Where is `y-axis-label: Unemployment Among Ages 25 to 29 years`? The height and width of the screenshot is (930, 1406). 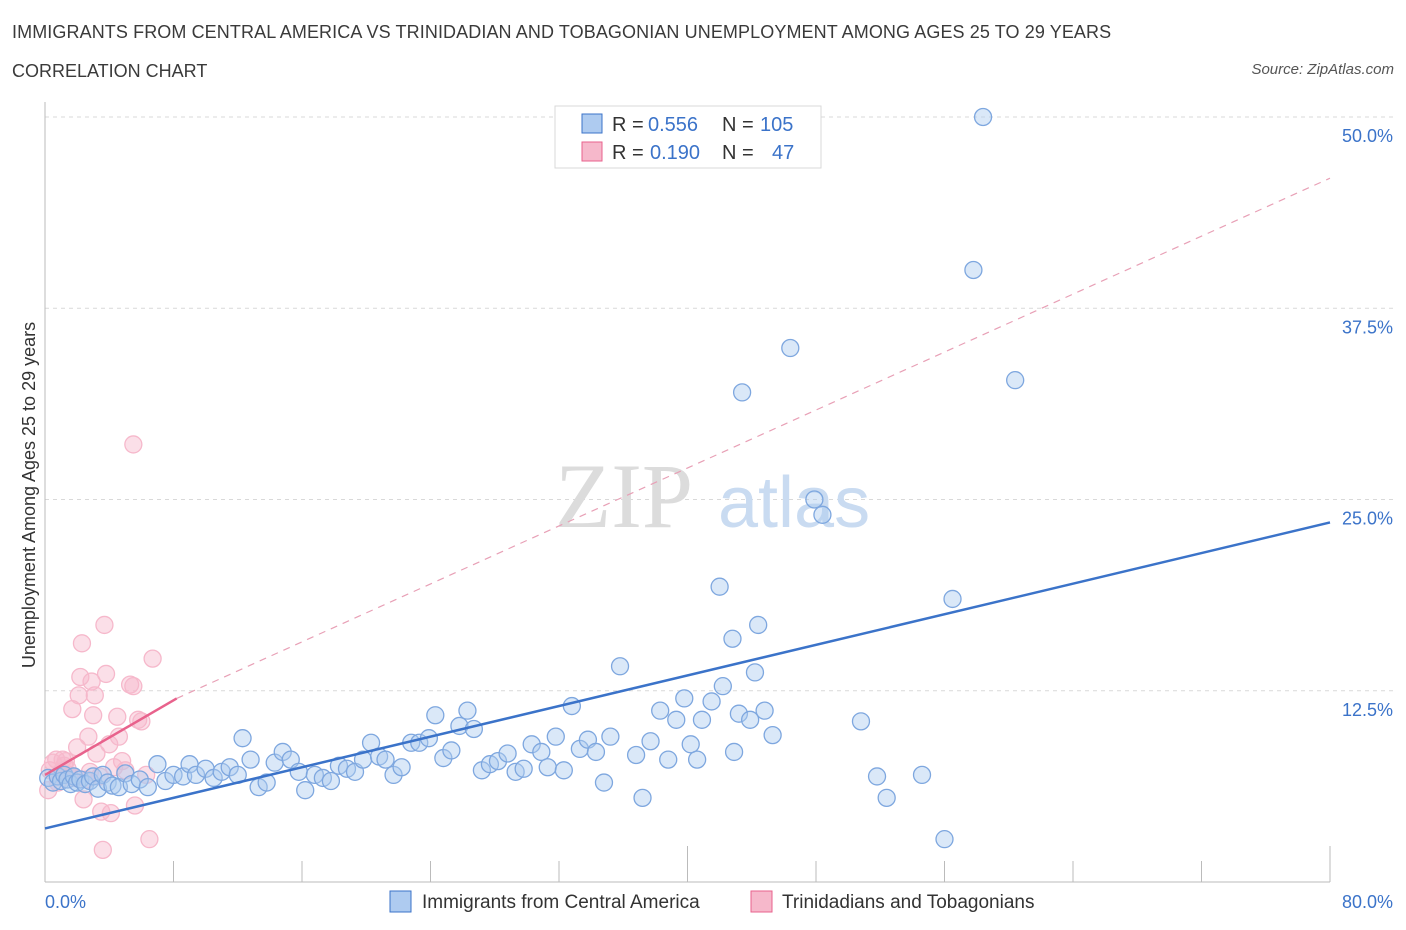 y-axis-label: Unemployment Among Ages 25 to 29 years is located at coordinates (29, 495).